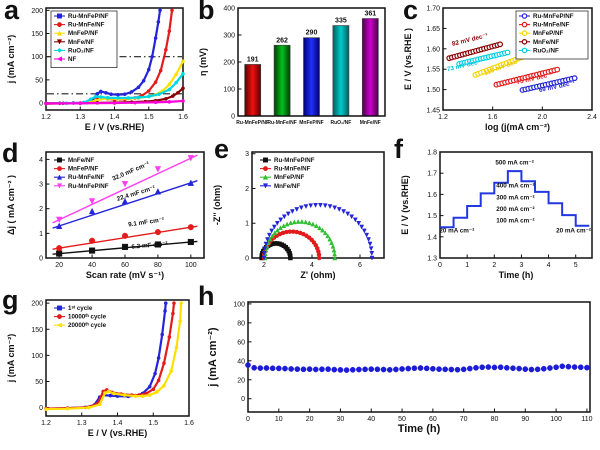 The image size is (600, 450). What do you see at coordinates (514, 162) in the screenshot?
I see `svg-text: 500 mA cm⁻²` at bounding box center [514, 162].